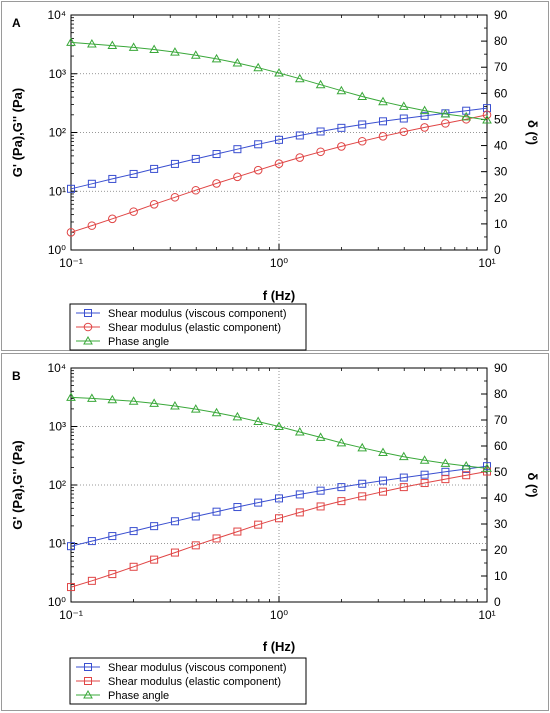 This screenshot has width=550, height=713. I want to click on y-tick-label: 10⁴, so click(56, 15).